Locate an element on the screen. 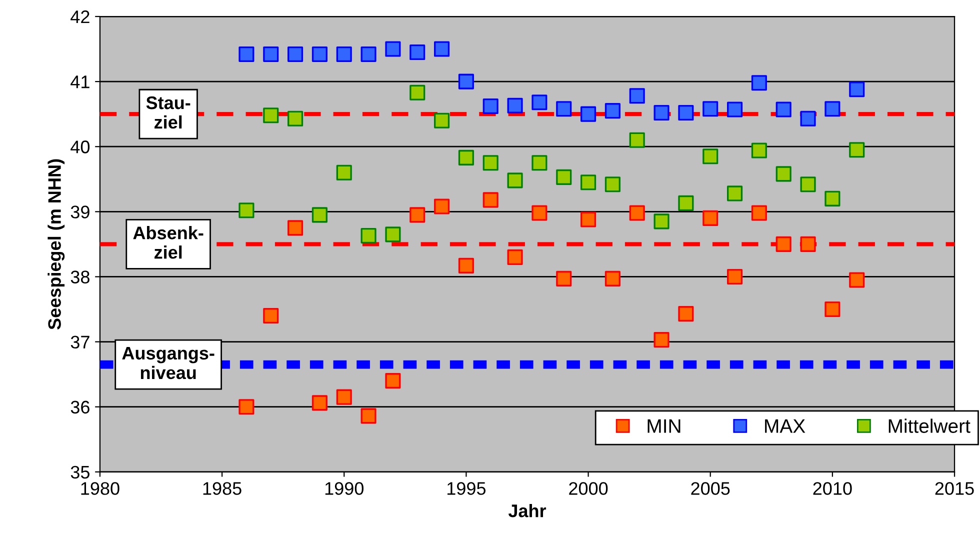 The width and height of the screenshot is (980, 550). x-tick-label: 1980 is located at coordinates (100, 488).